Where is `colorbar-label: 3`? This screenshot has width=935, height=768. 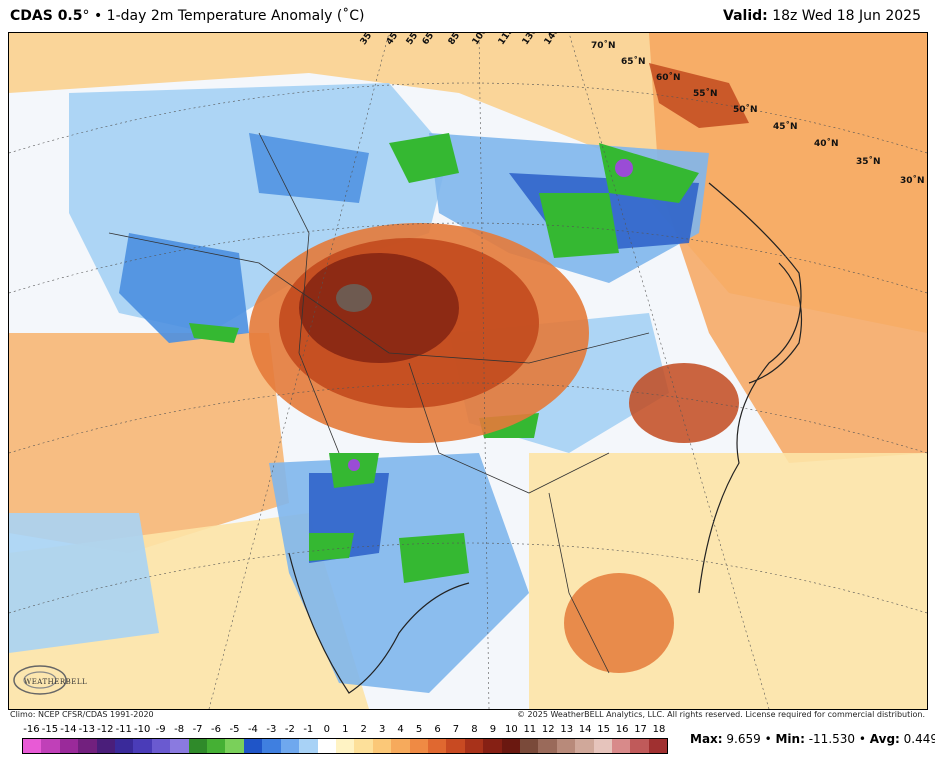 colorbar-label: 3 is located at coordinates (382, 729).